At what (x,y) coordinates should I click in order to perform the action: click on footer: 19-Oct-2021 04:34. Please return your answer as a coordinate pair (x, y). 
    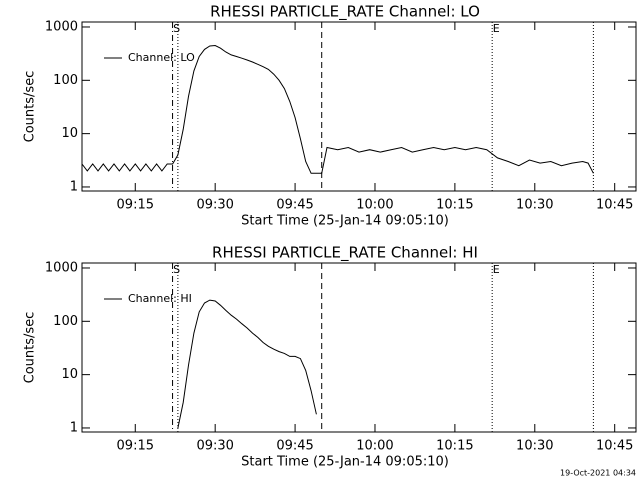
    Looking at the image, I should click on (598, 473).